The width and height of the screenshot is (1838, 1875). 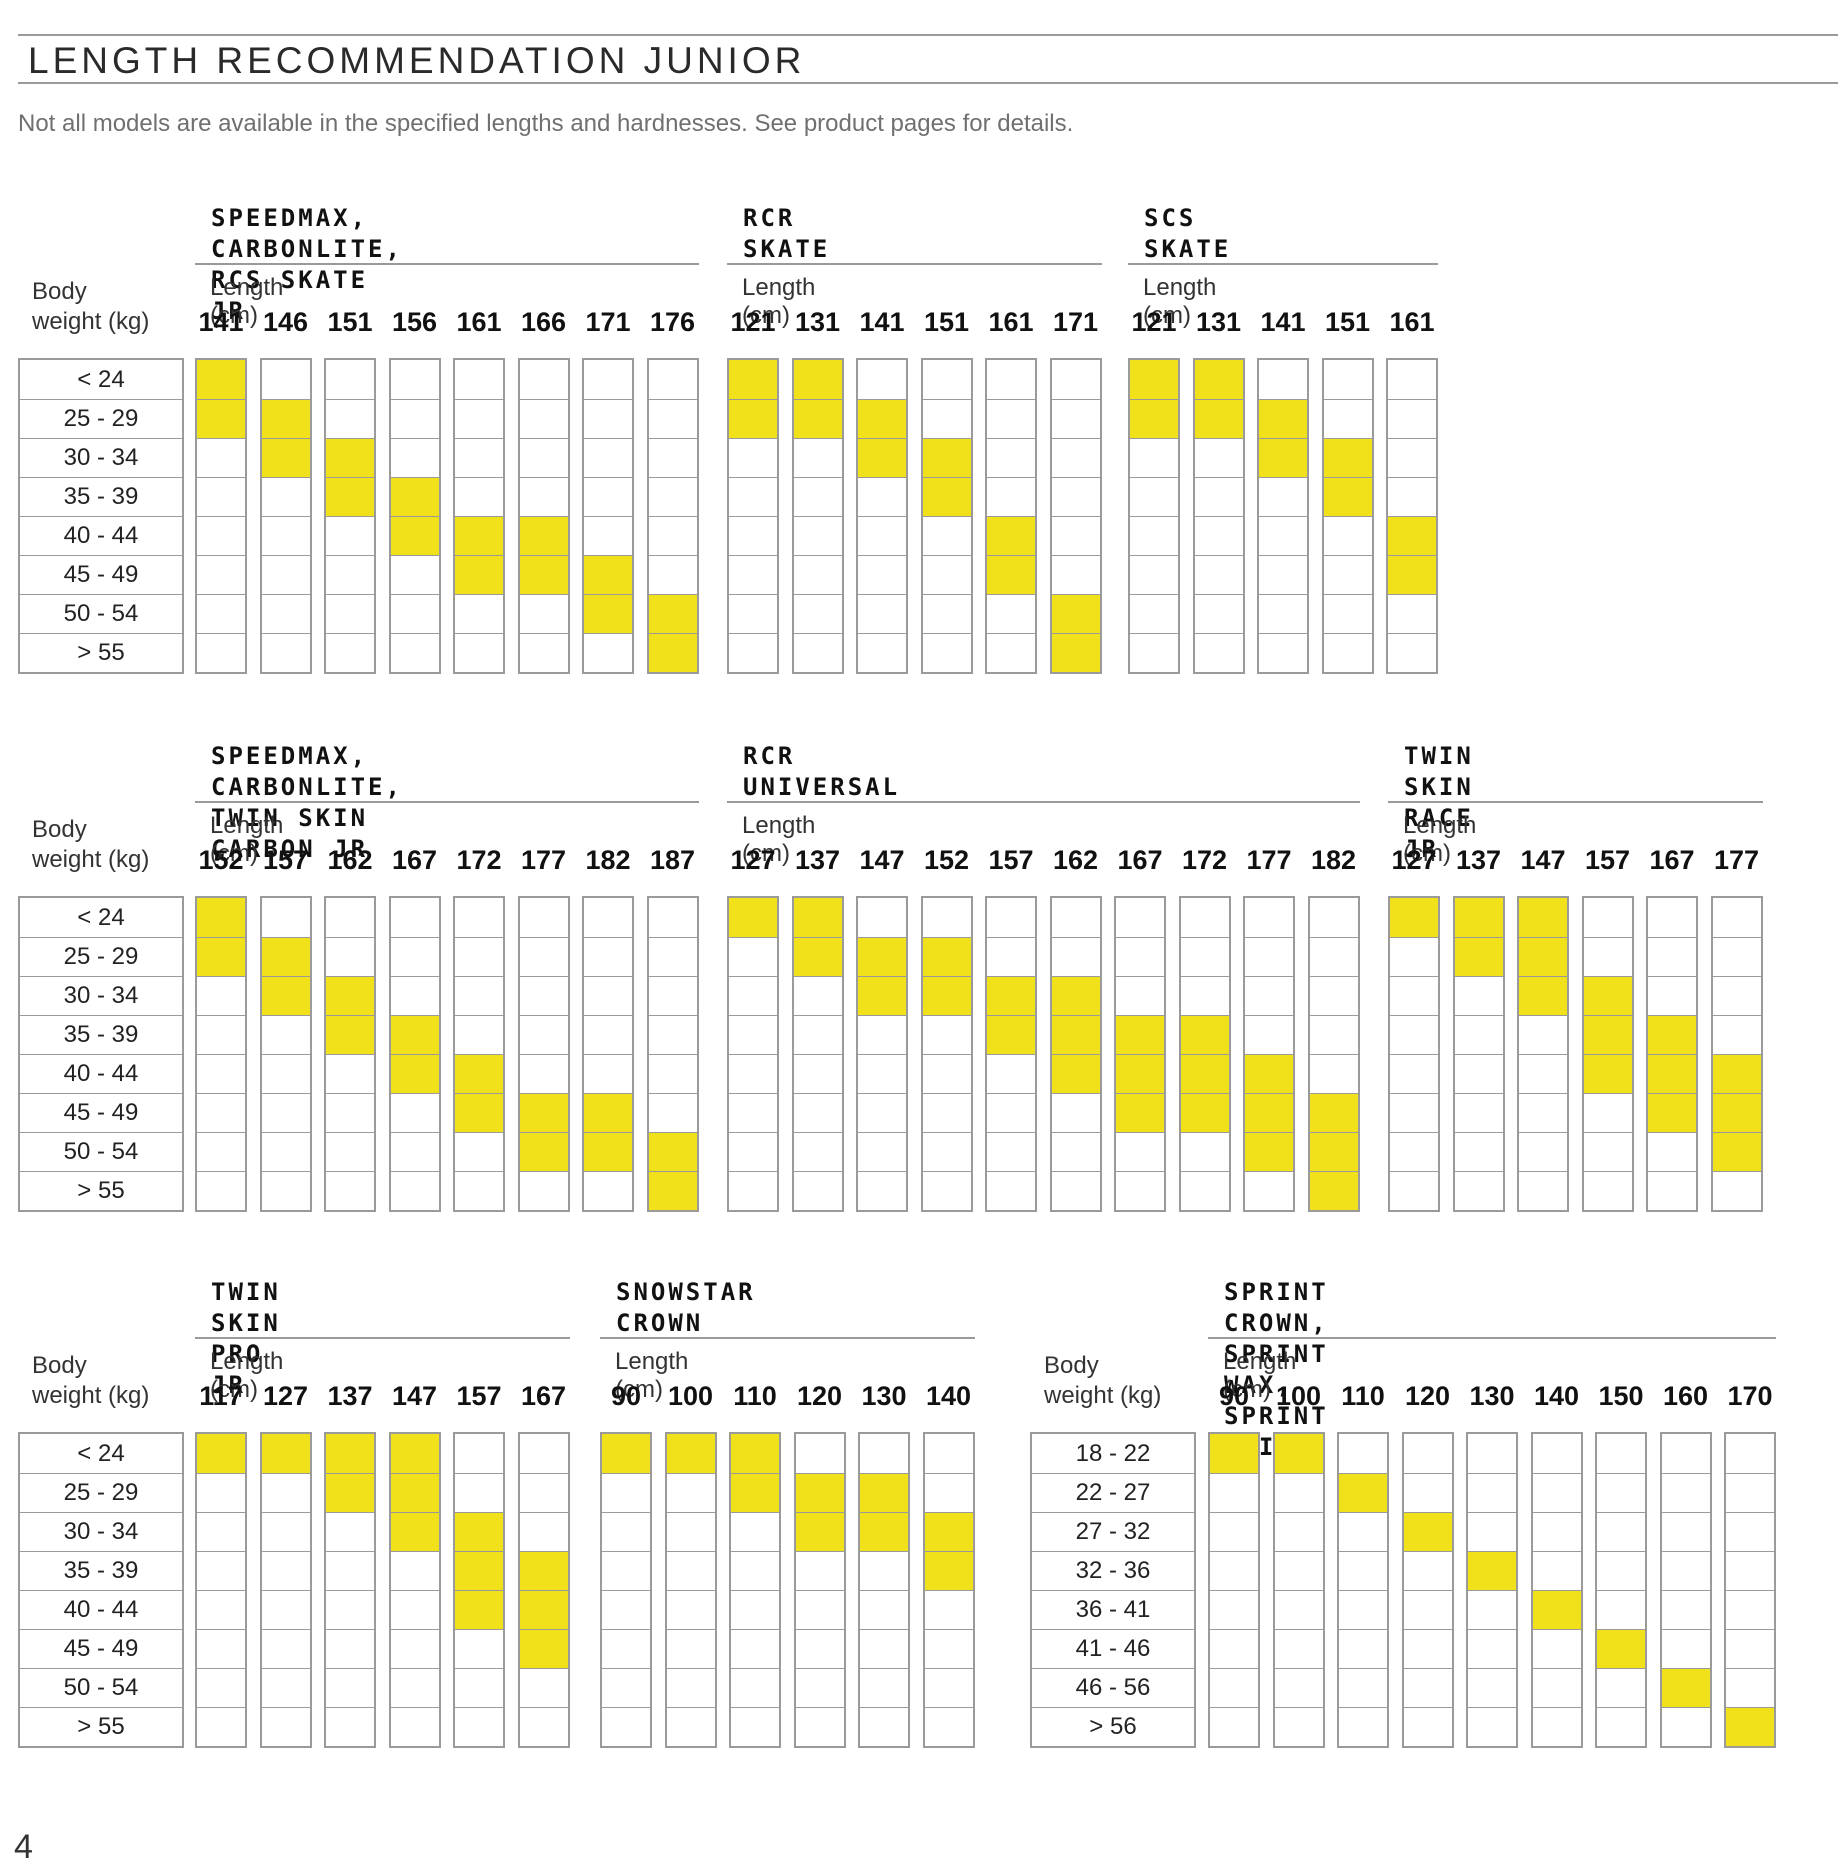 What do you see at coordinates (285, 322) in the screenshot?
I see `length-header: 146` at bounding box center [285, 322].